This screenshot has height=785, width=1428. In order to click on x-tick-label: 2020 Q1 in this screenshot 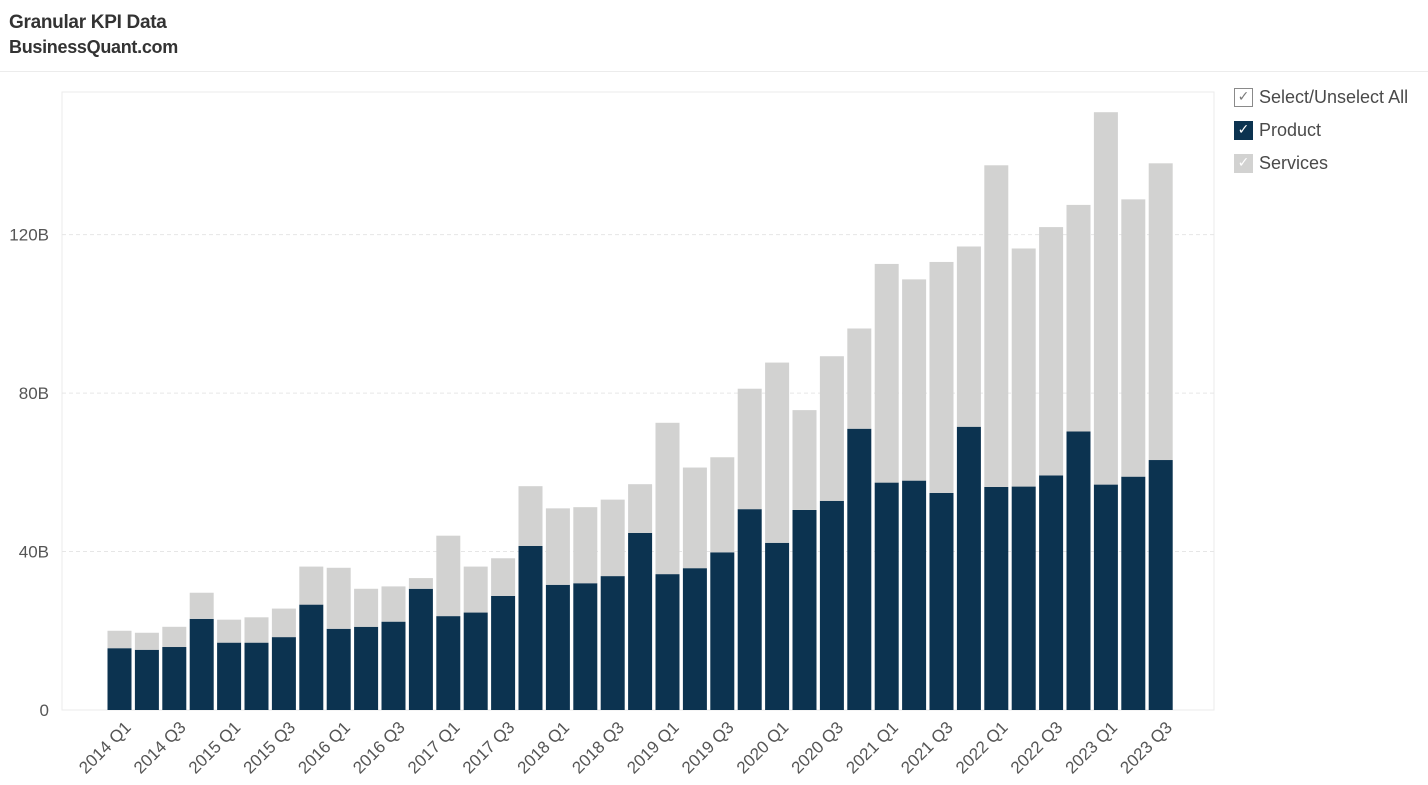, I will do `click(763, 748)`.